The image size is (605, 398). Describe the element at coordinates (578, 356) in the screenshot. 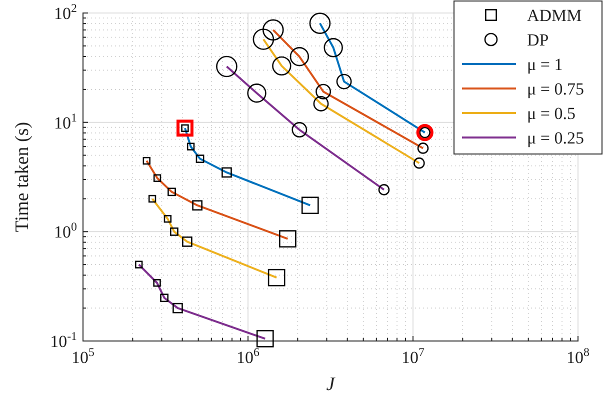

I see `x-tick-label: 10$^{8}$` at that location.